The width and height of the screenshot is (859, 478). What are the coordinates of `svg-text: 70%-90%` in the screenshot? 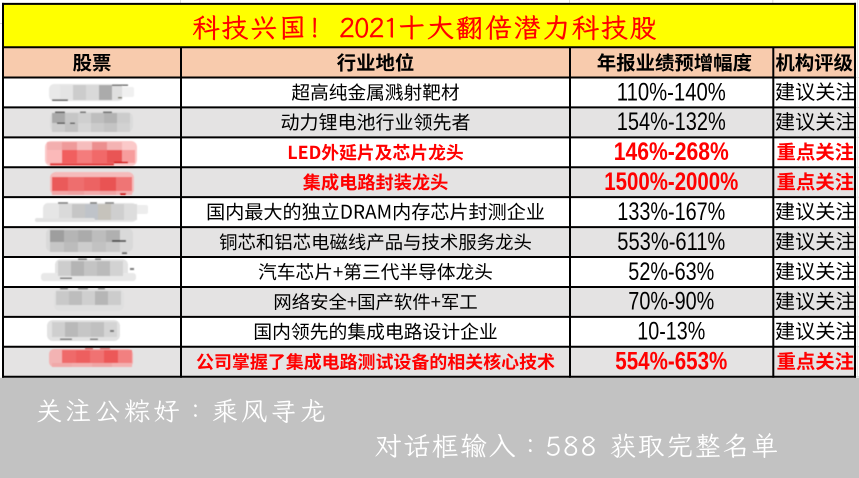 It's located at (671, 302).